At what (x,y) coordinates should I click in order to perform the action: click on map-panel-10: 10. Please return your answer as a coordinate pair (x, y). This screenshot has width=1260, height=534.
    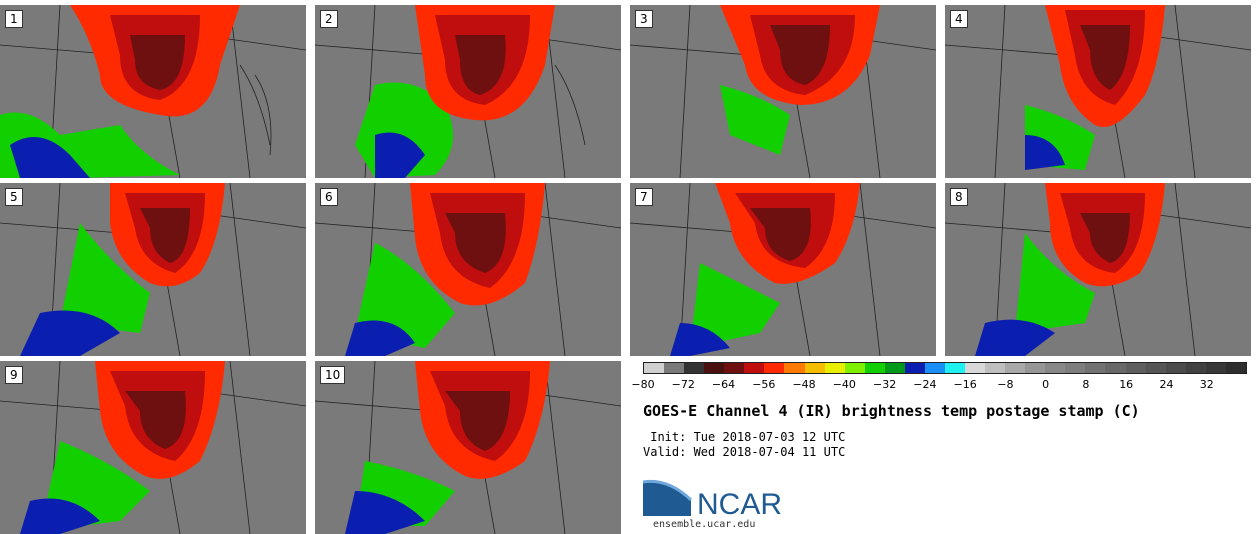
    Looking at the image, I should click on (468, 447).